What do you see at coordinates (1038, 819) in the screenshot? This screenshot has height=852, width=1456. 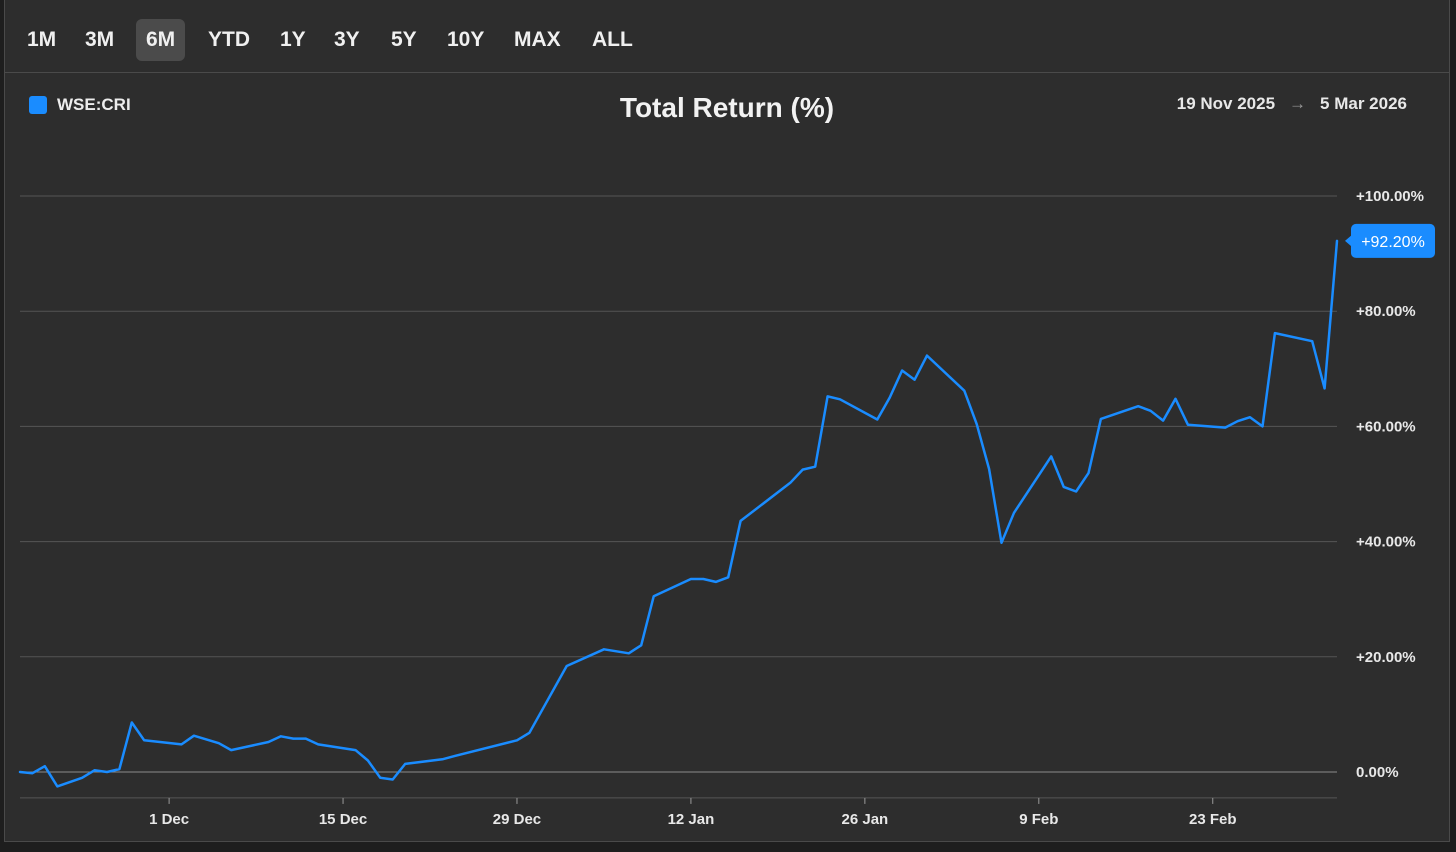 I see `x-tick-label: 9 Feb` at bounding box center [1038, 819].